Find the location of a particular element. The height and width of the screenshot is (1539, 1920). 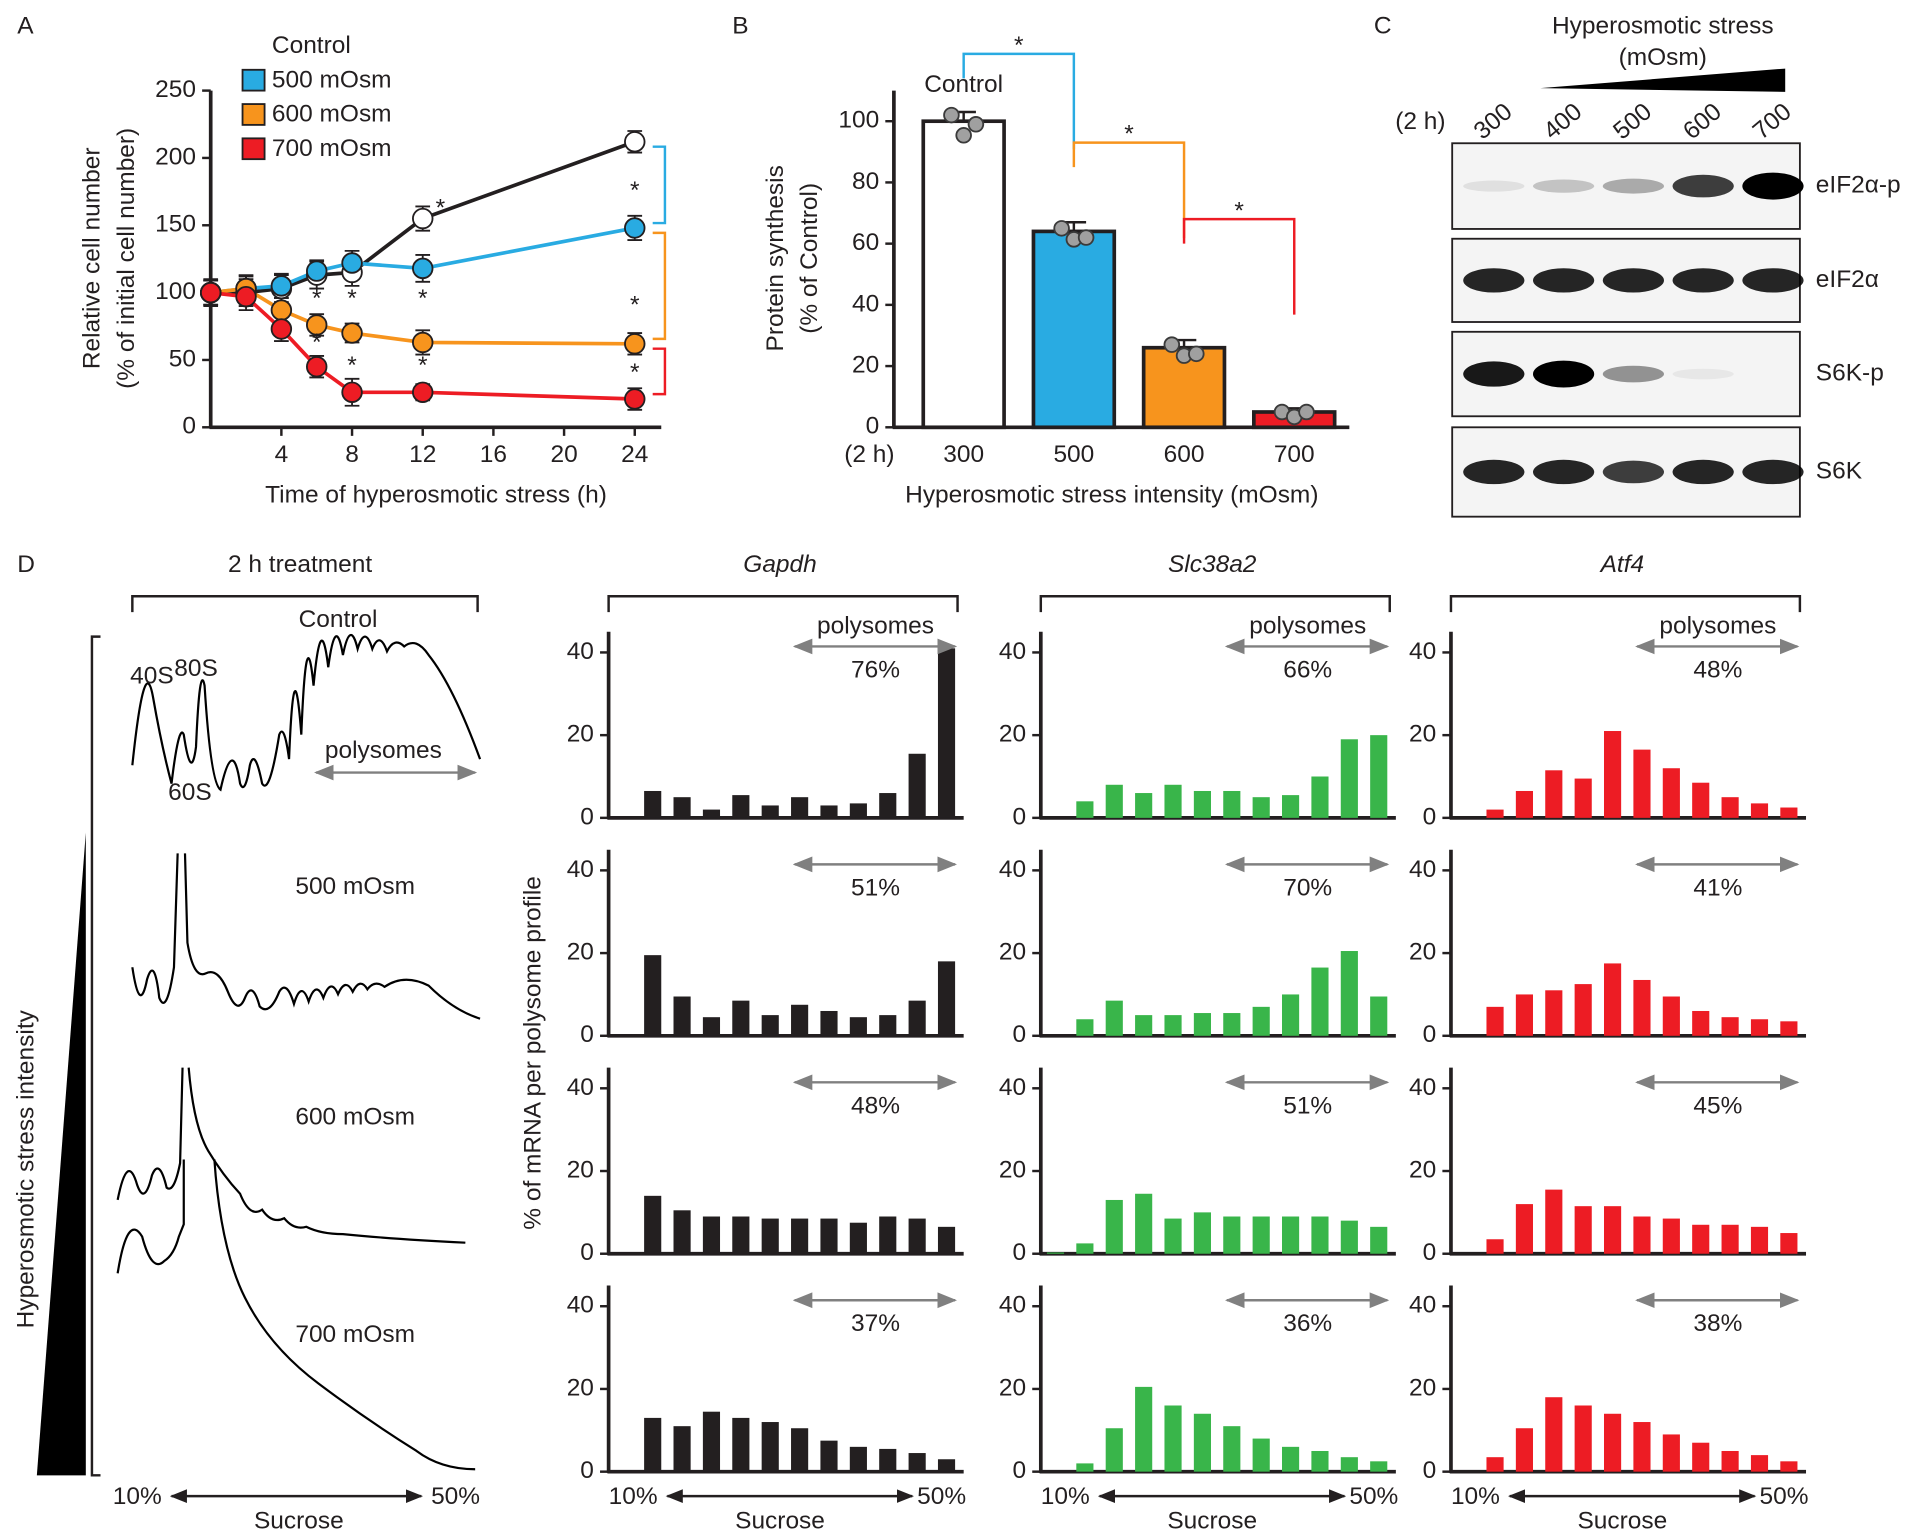

polysome-fraction: 45% is located at coordinates (1717, 1105).